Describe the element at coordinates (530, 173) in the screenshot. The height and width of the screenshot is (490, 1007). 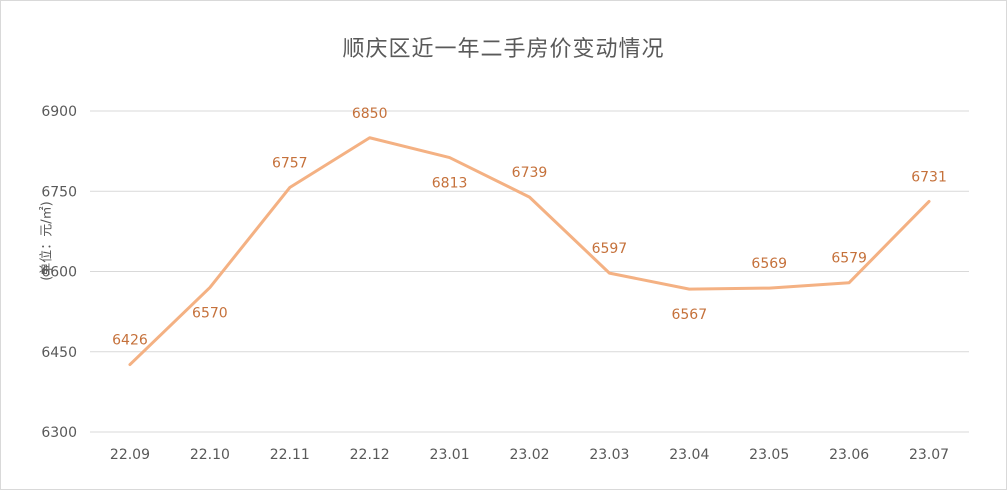
I see `data-label: 6739` at that location.